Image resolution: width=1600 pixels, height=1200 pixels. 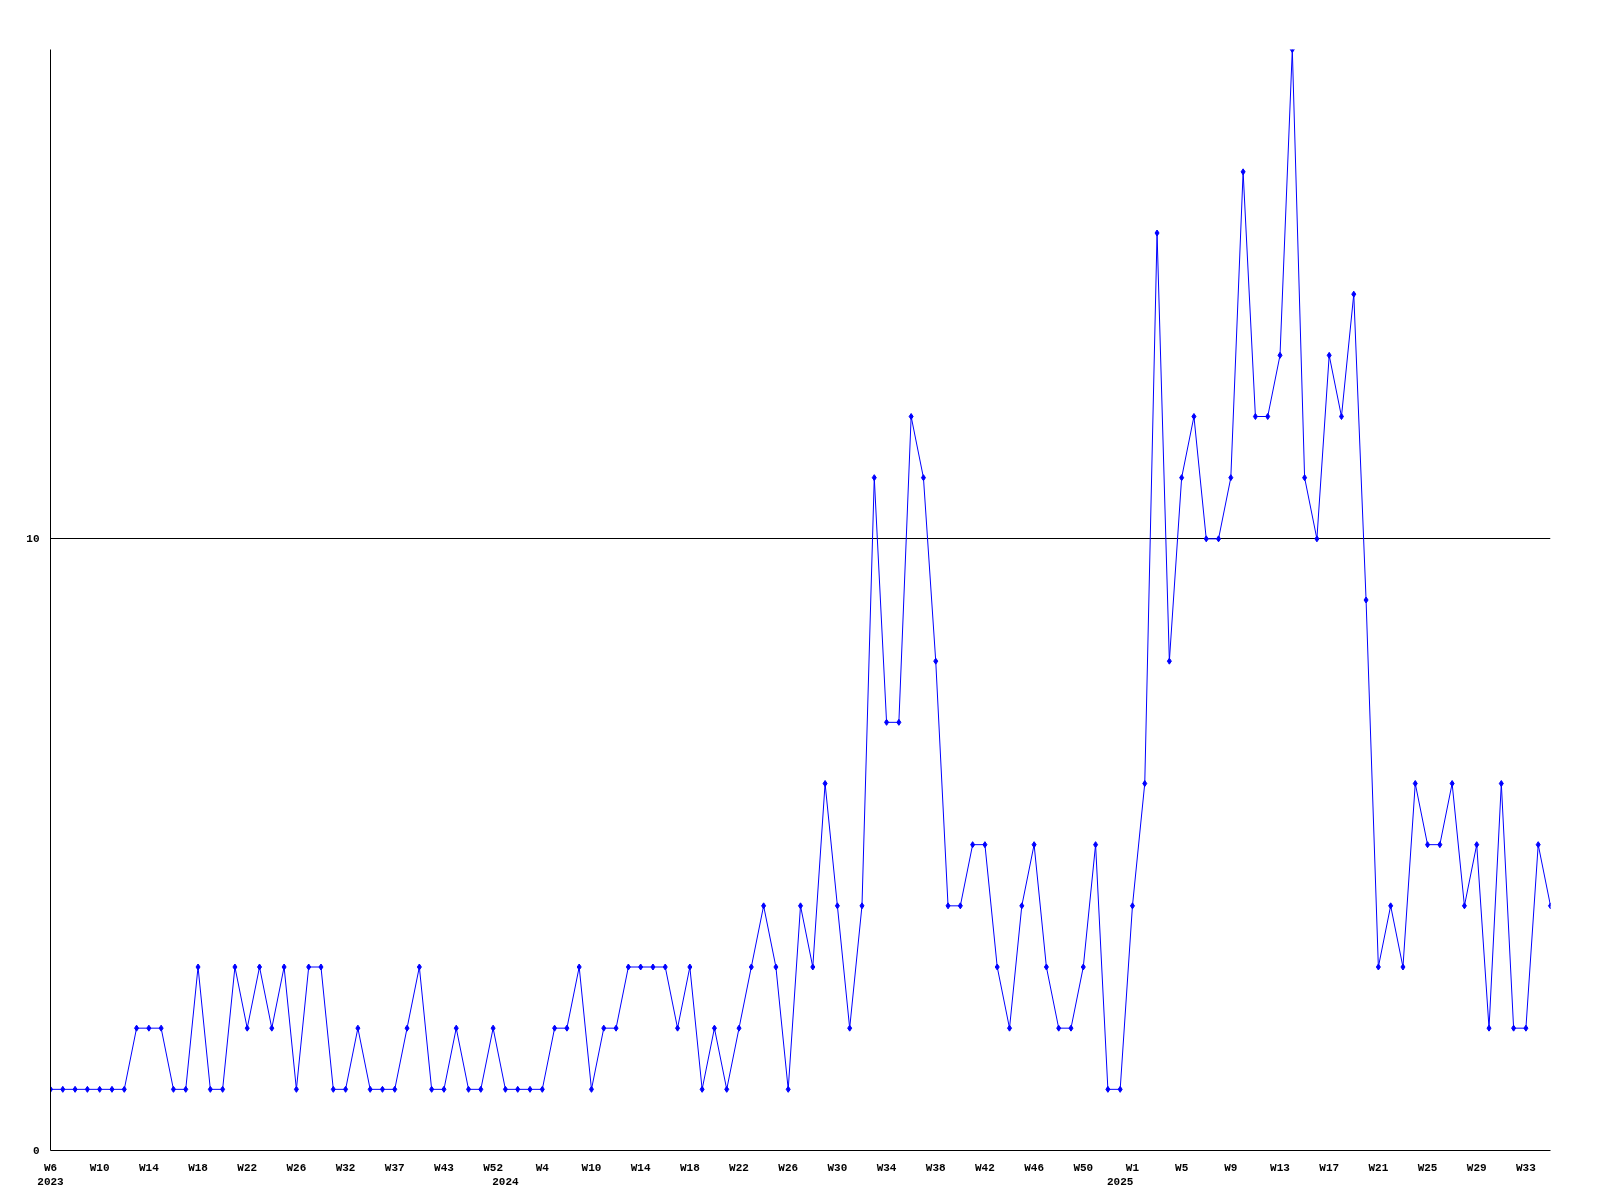 I want to click on x-tick-label: W25, so click(x=1427, y=1167).